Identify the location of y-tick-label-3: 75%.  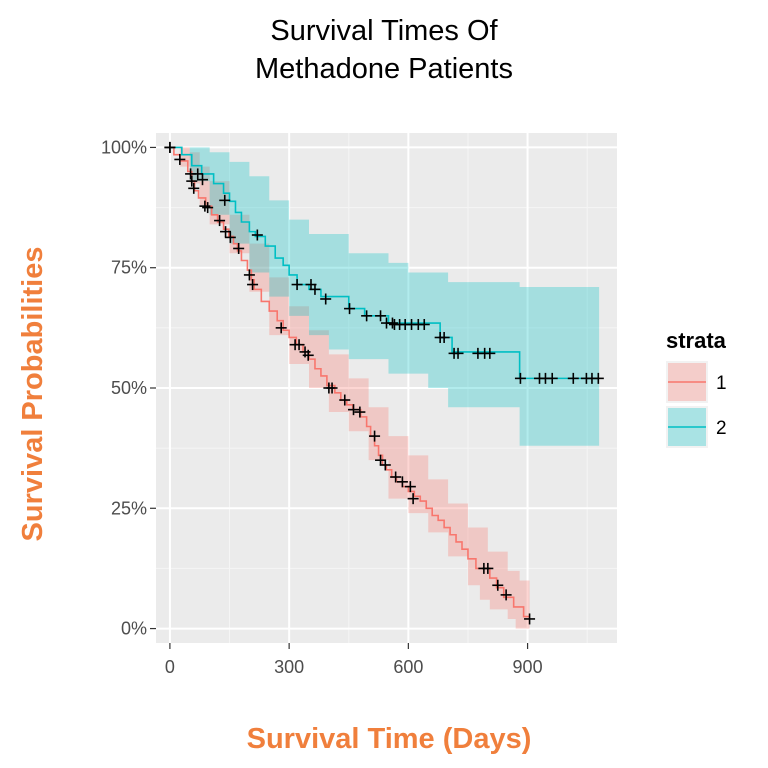
(129, 268).